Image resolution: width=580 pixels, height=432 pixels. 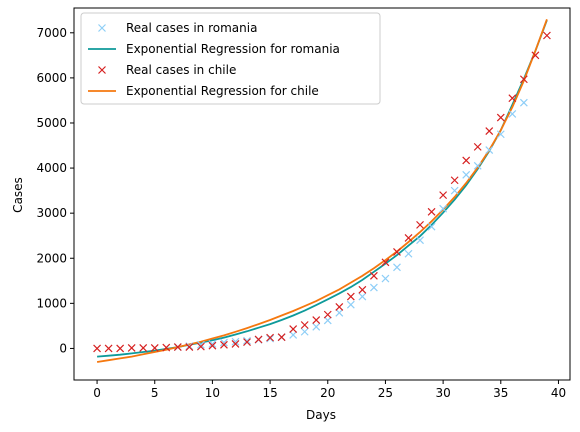 What do you see at coordinates (51, 303) in the screenshot?
I see `y-tick-label: 1000` at bounding box center [51, 303].